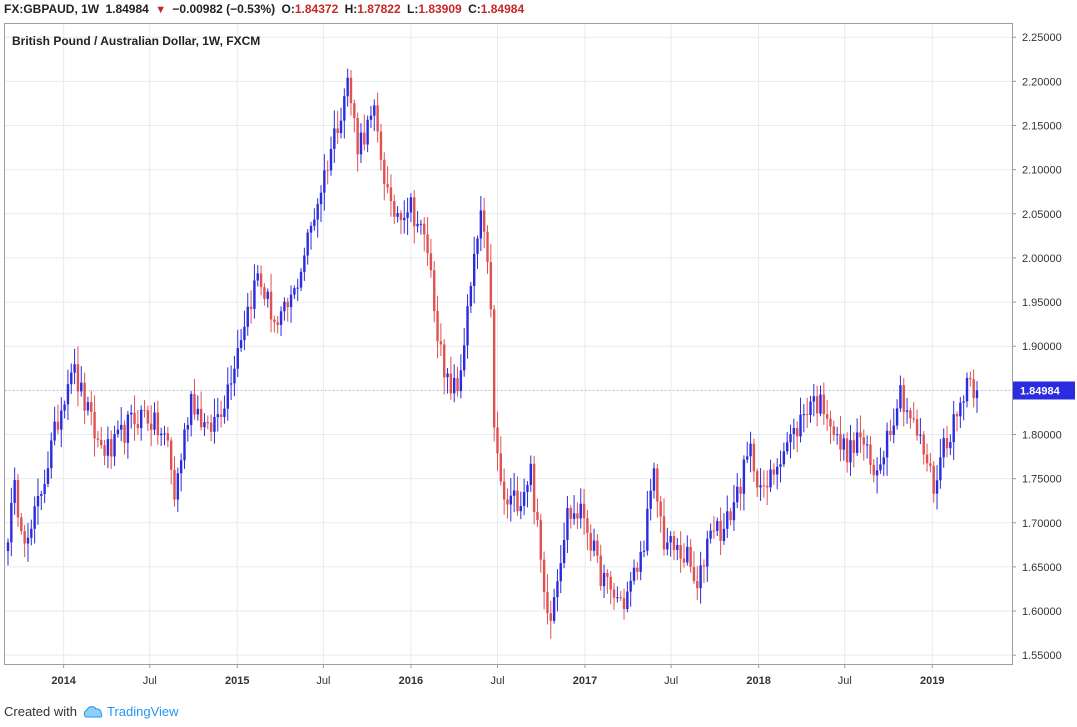 This screenshot has width=1077, height=727. What do you see at coordinates (52, 9) in the screenshot?
I see `symbol-label: FX:GBPAUD, 1W` at bounding box center [52, 9].